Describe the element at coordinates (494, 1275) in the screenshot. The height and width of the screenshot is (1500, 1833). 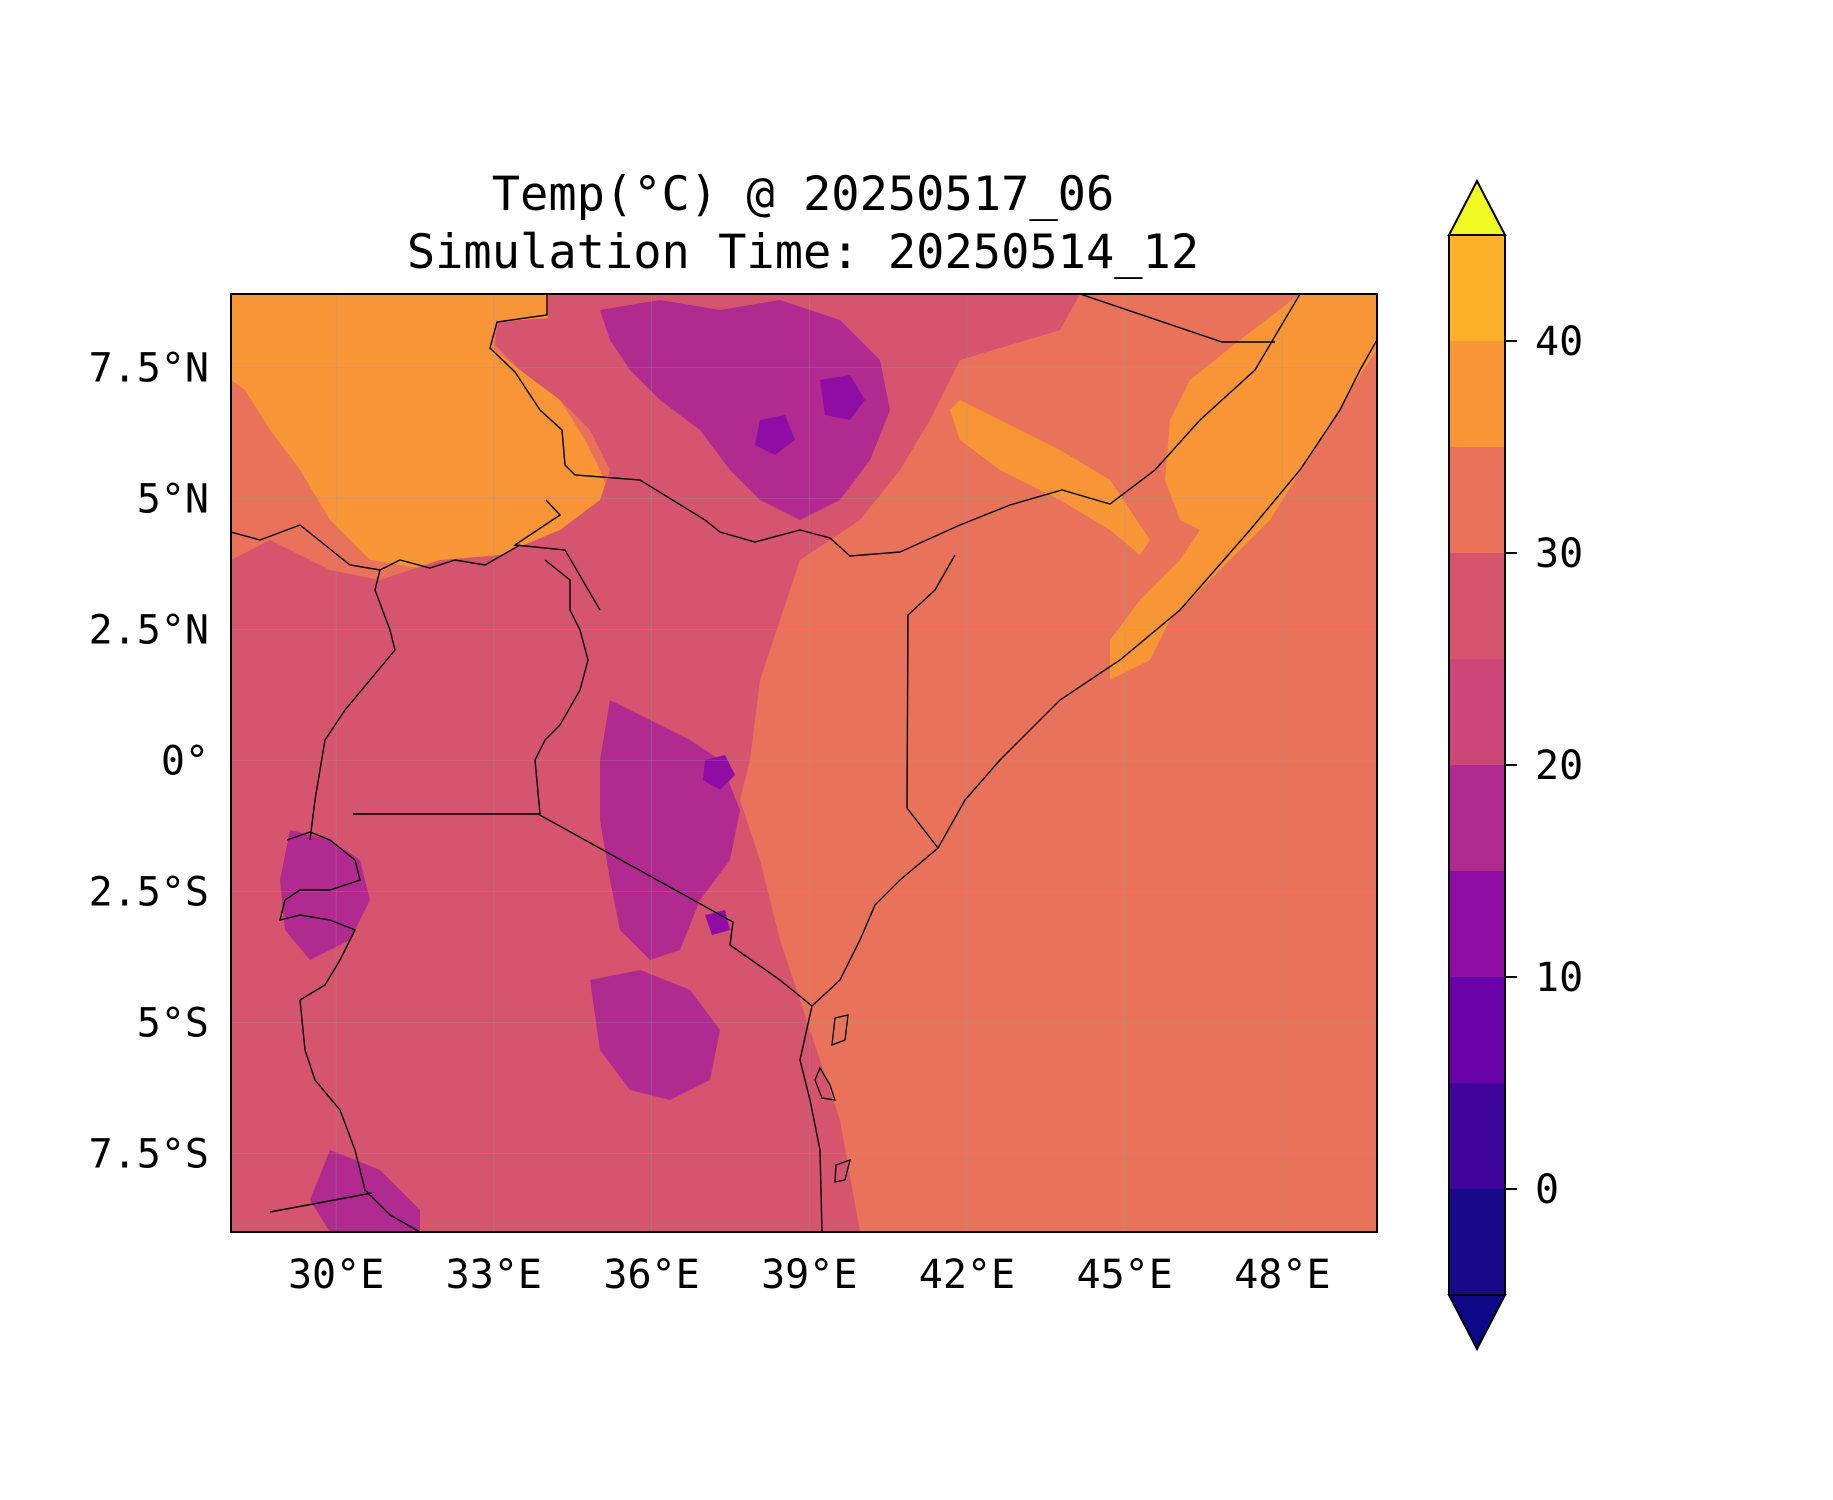
I see `x-tick-label: 33°E` at that location.